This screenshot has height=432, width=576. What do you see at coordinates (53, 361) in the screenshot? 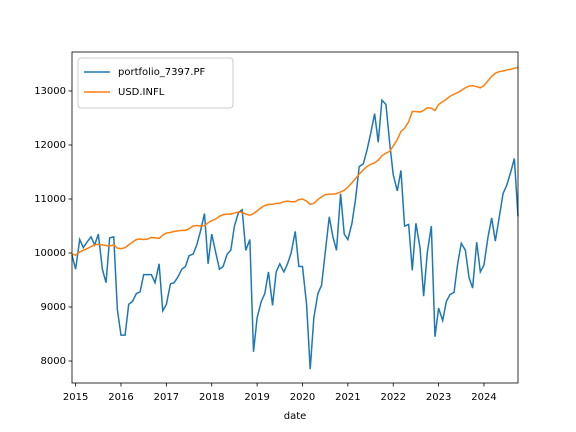
I see `y-tick-label: 8000` at bounding box center [53, 361].